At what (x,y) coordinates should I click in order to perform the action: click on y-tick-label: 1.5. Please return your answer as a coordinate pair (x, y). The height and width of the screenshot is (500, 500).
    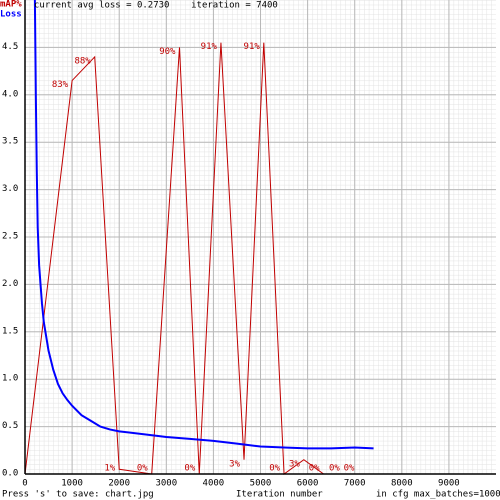
    Looking at the image, I should click on (10, 331).